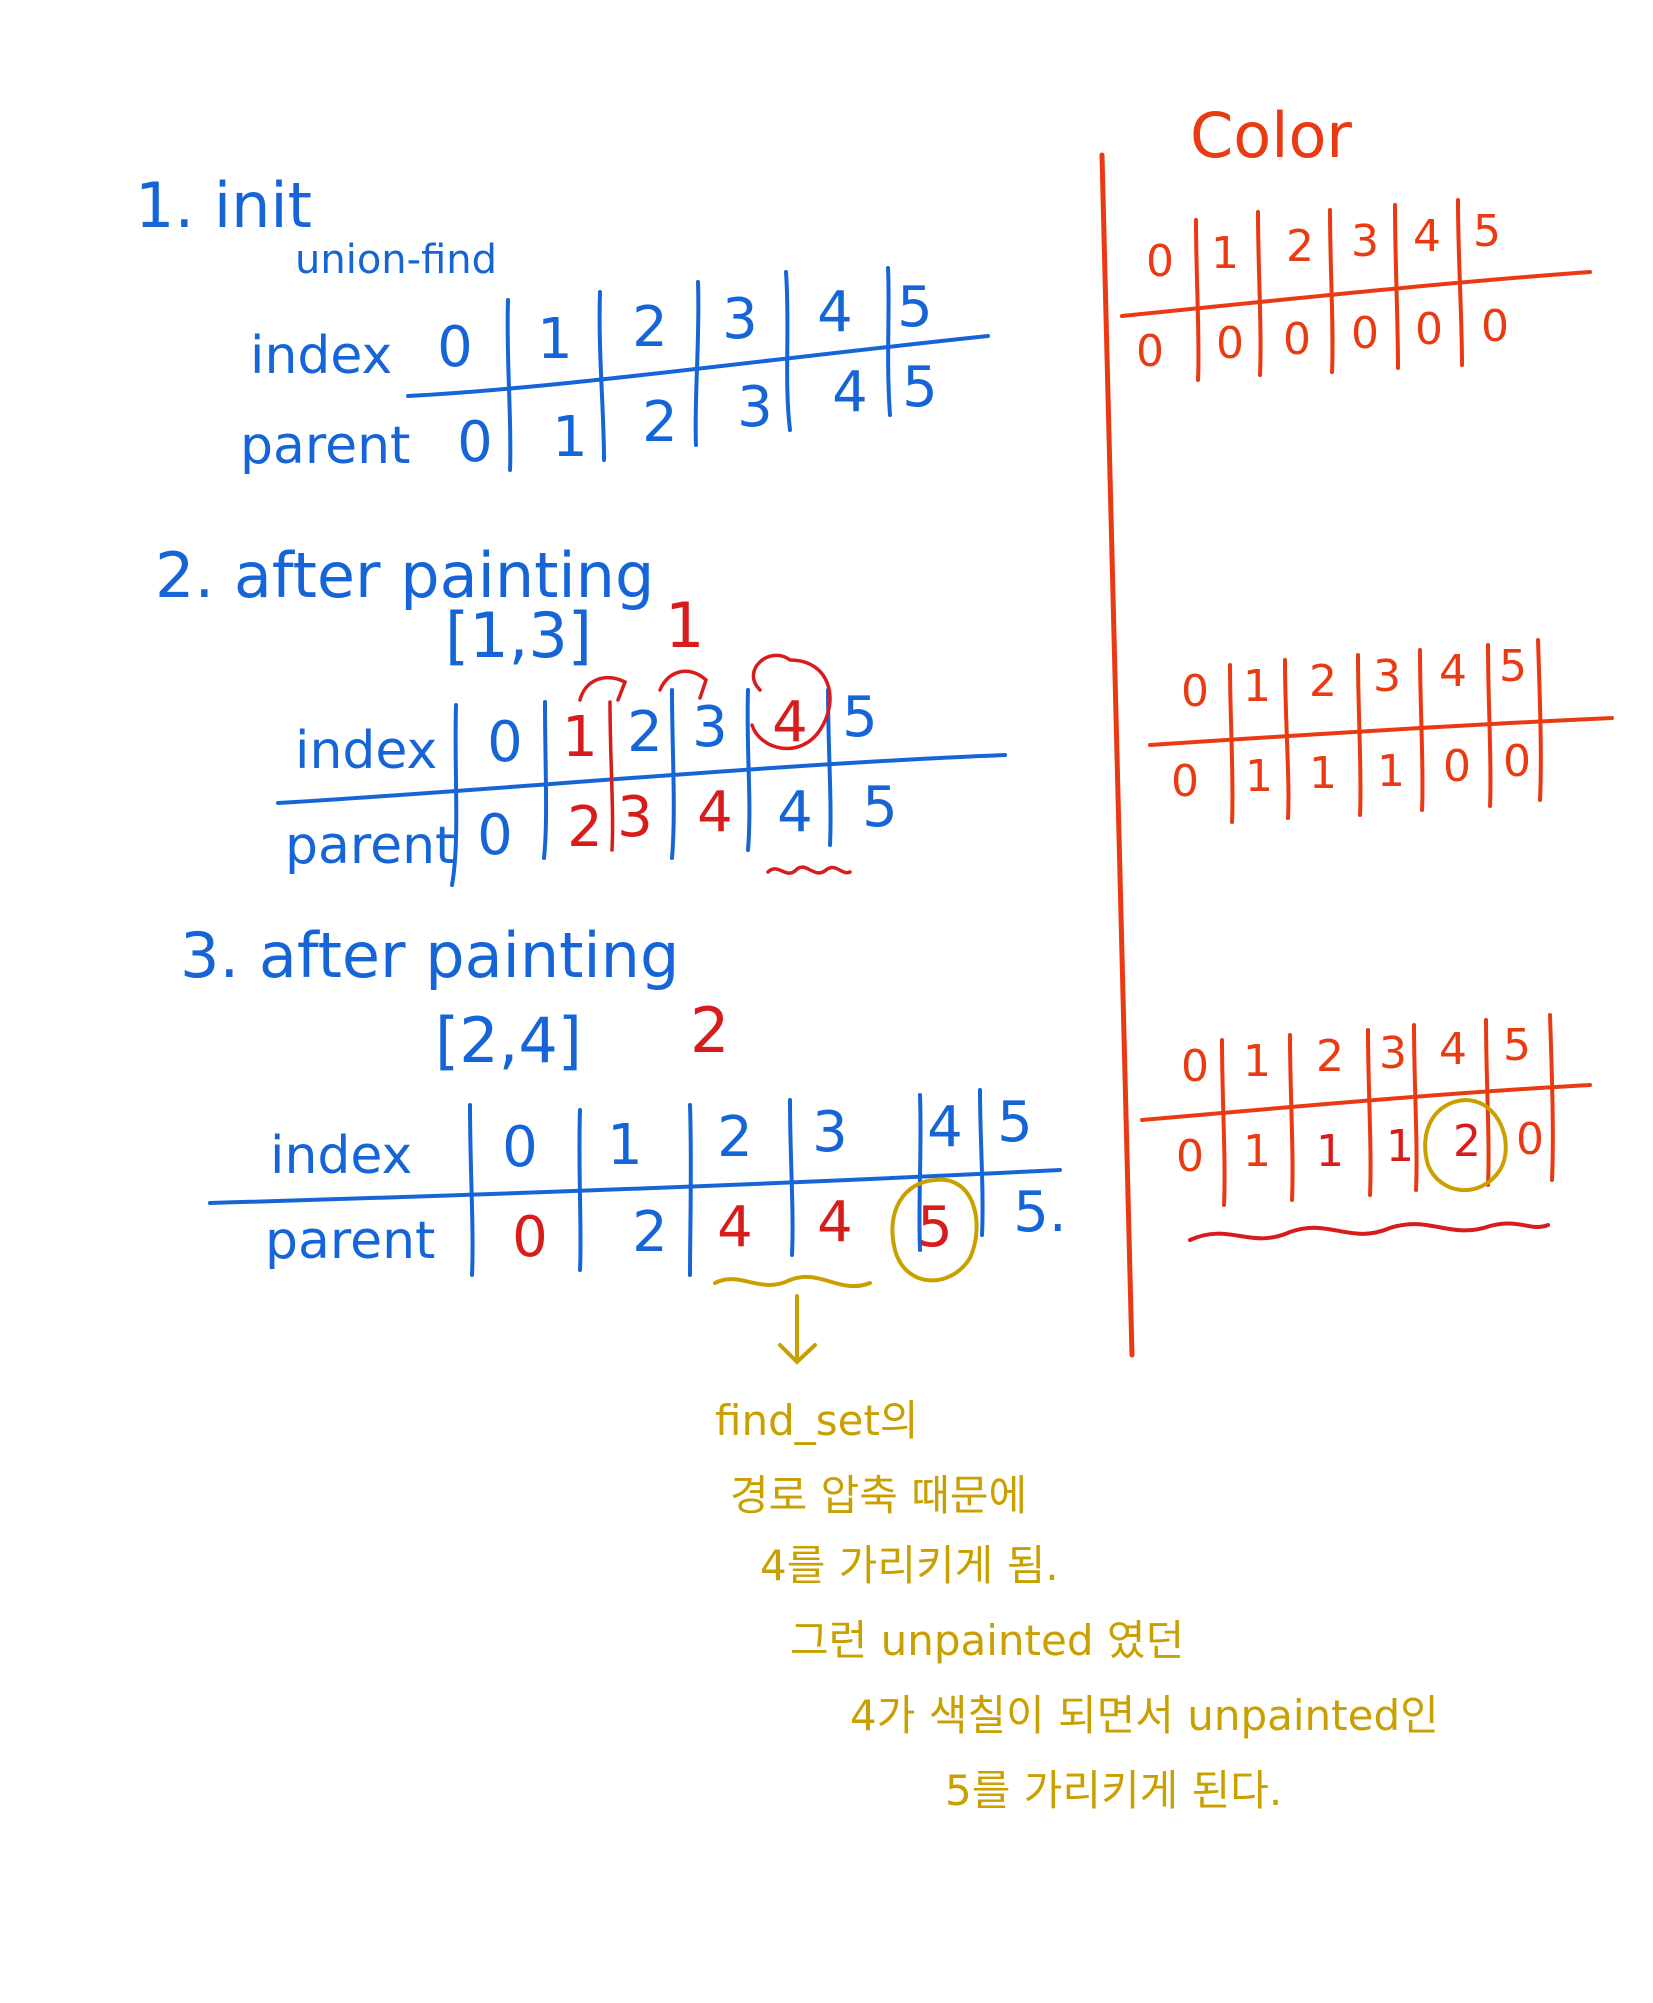  What do you see at coordinates (1114, 1790) in the screenshot?
I see `note-line: 5를 가리키게 된다.` at bounding box center [1114, 1790].